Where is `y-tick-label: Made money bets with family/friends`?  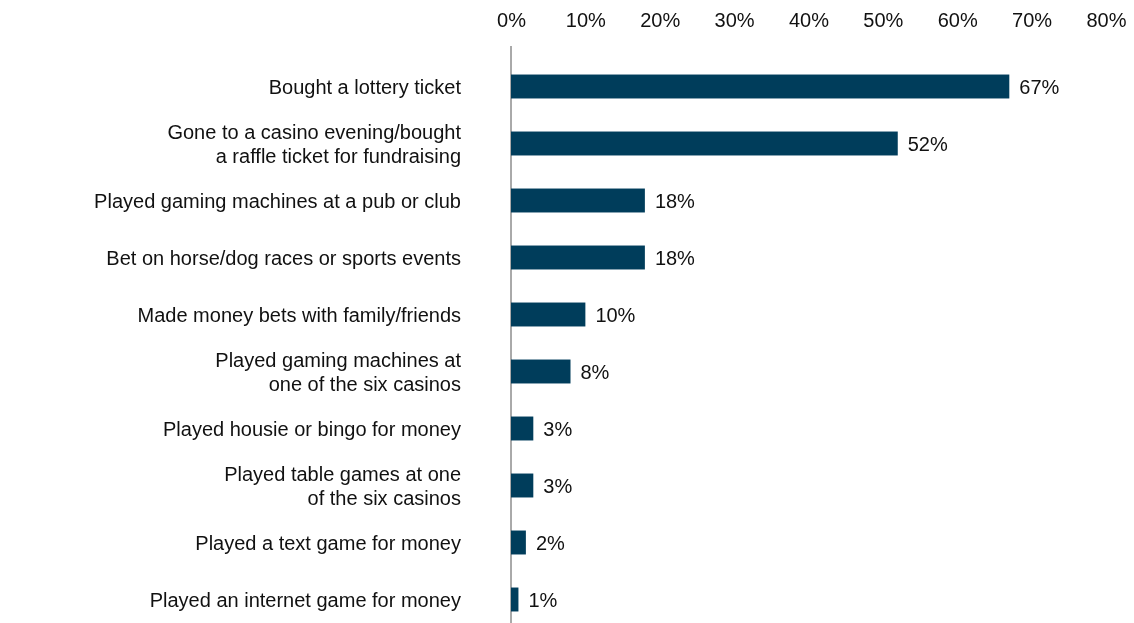 y-tick-label: Made money bets with family/friends is located at coordinates (299, 314).